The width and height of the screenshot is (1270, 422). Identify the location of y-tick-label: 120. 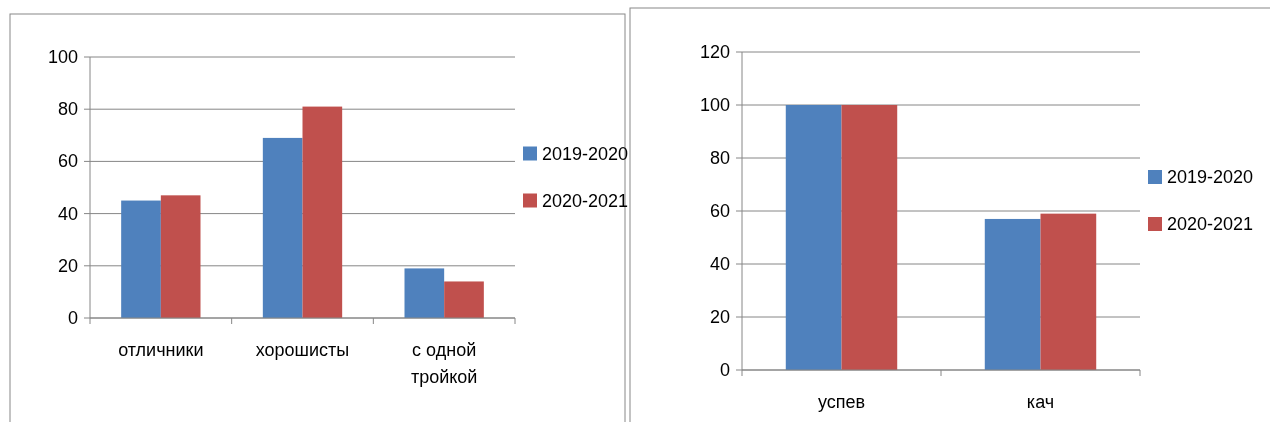
(714, 52).